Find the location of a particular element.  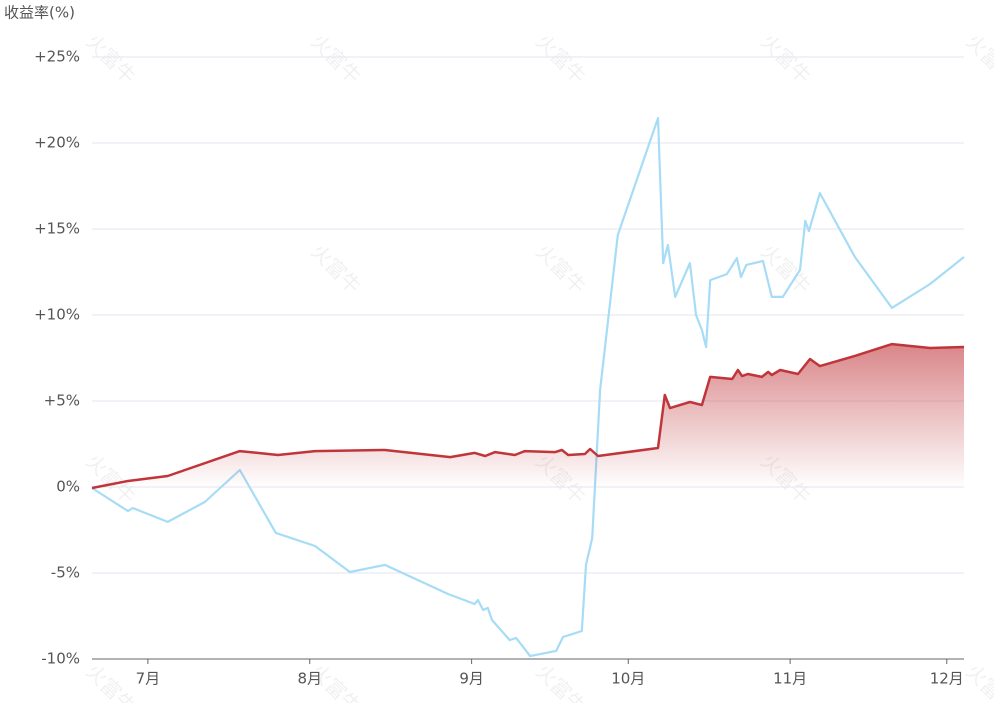

y-tick-label: +10% is located at coordinates (57, 315).